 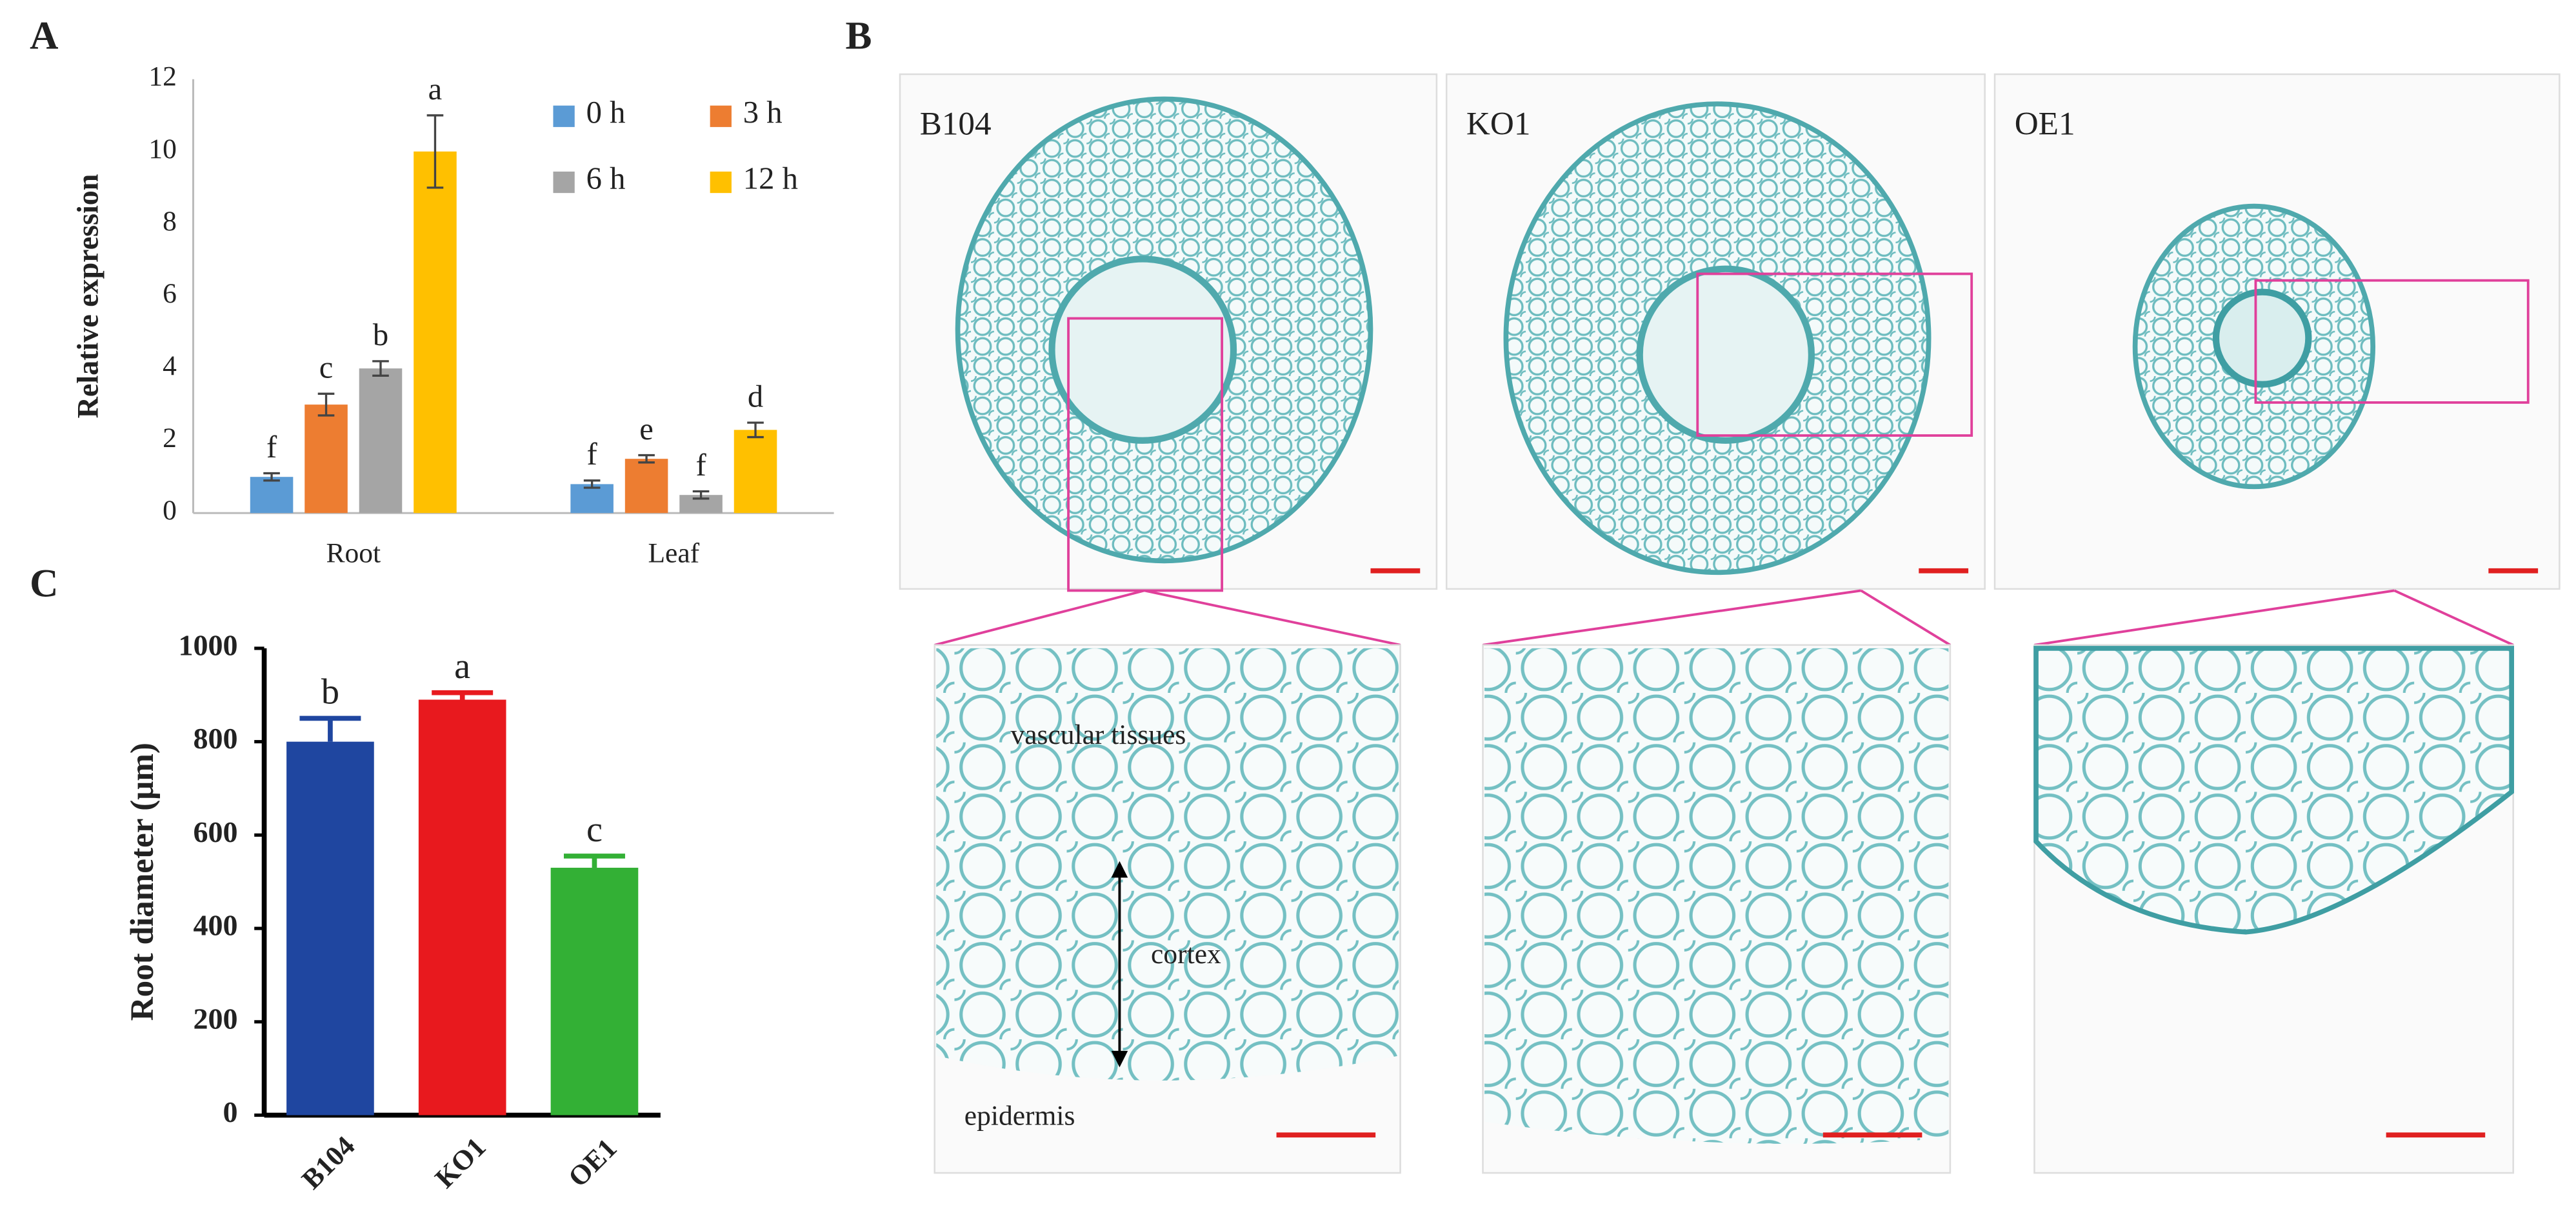 I want to click on y-tick-label: 600, so click(x=216, y=831).